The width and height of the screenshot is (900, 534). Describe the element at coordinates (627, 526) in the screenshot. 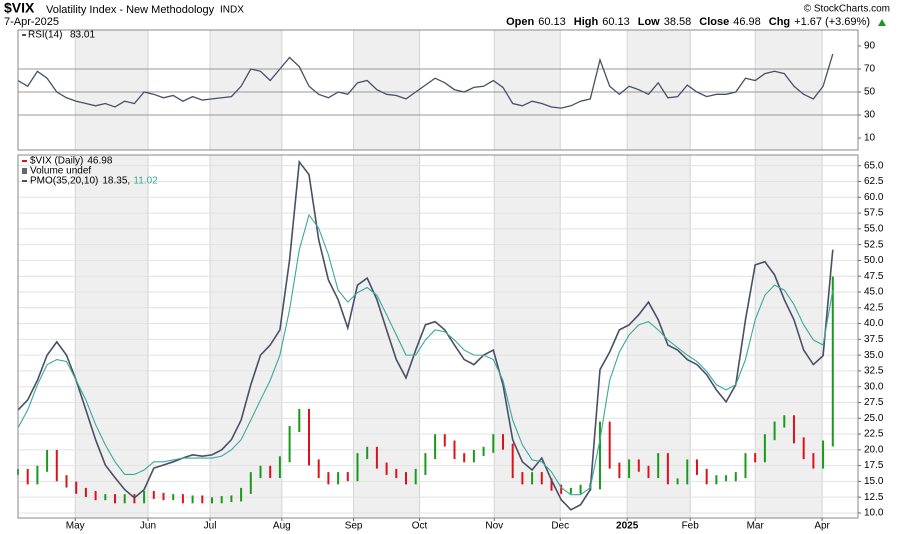

I see `x-tick-label: 2025` at that location.